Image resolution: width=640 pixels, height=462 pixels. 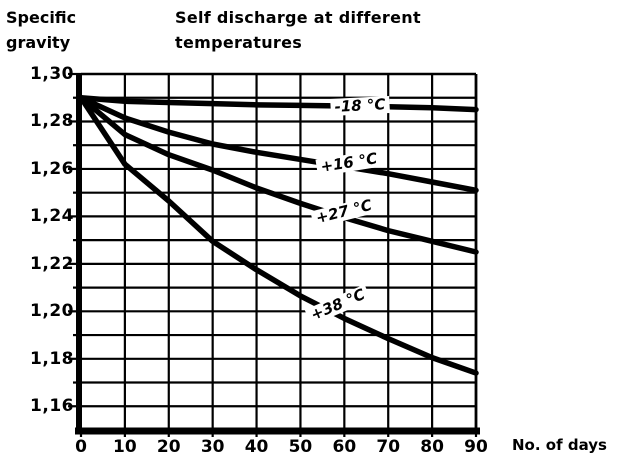 What do you see at coordinates (41, 30) in the screenshot?
I see `y-axis-title: Specific gravity` at bounding box center [41, 30].